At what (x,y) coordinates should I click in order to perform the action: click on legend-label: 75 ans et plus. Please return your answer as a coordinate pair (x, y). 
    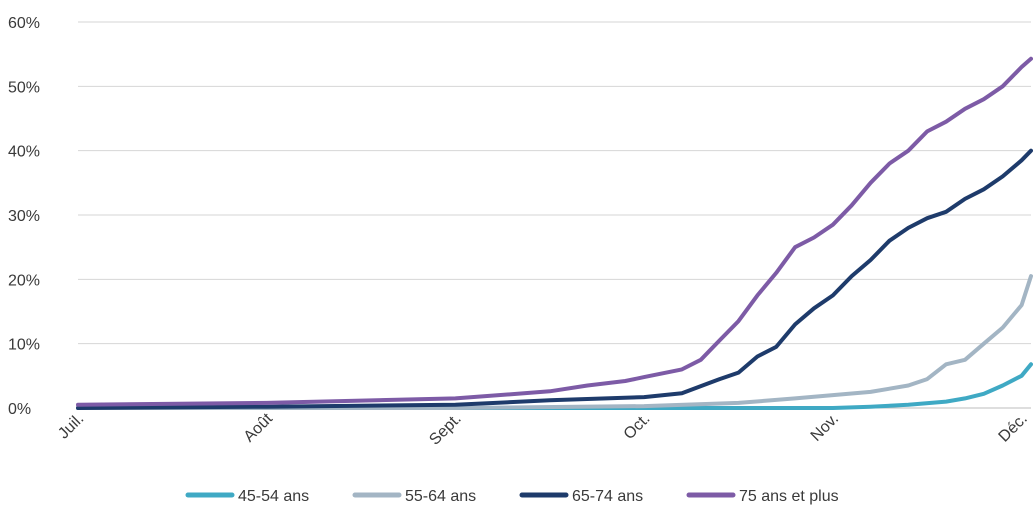
    Looking at the image, I should click on (789, 496).